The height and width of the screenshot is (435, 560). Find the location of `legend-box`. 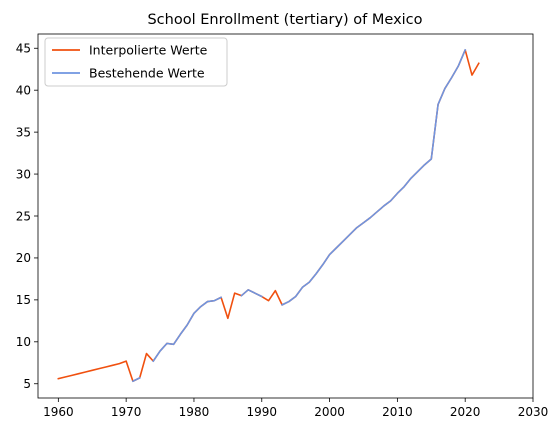

legend-box is located at coordinates (136, 62).